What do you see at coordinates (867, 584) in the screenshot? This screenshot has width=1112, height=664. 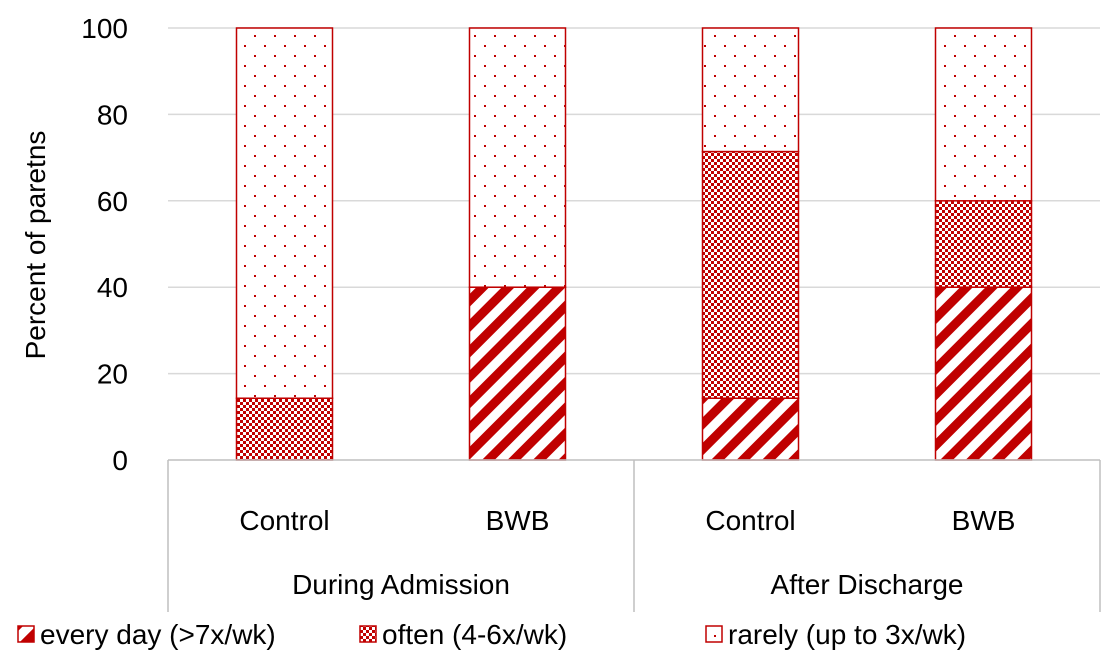 I see `x-group-label: After Discharge` at bounding box center [867, 584].